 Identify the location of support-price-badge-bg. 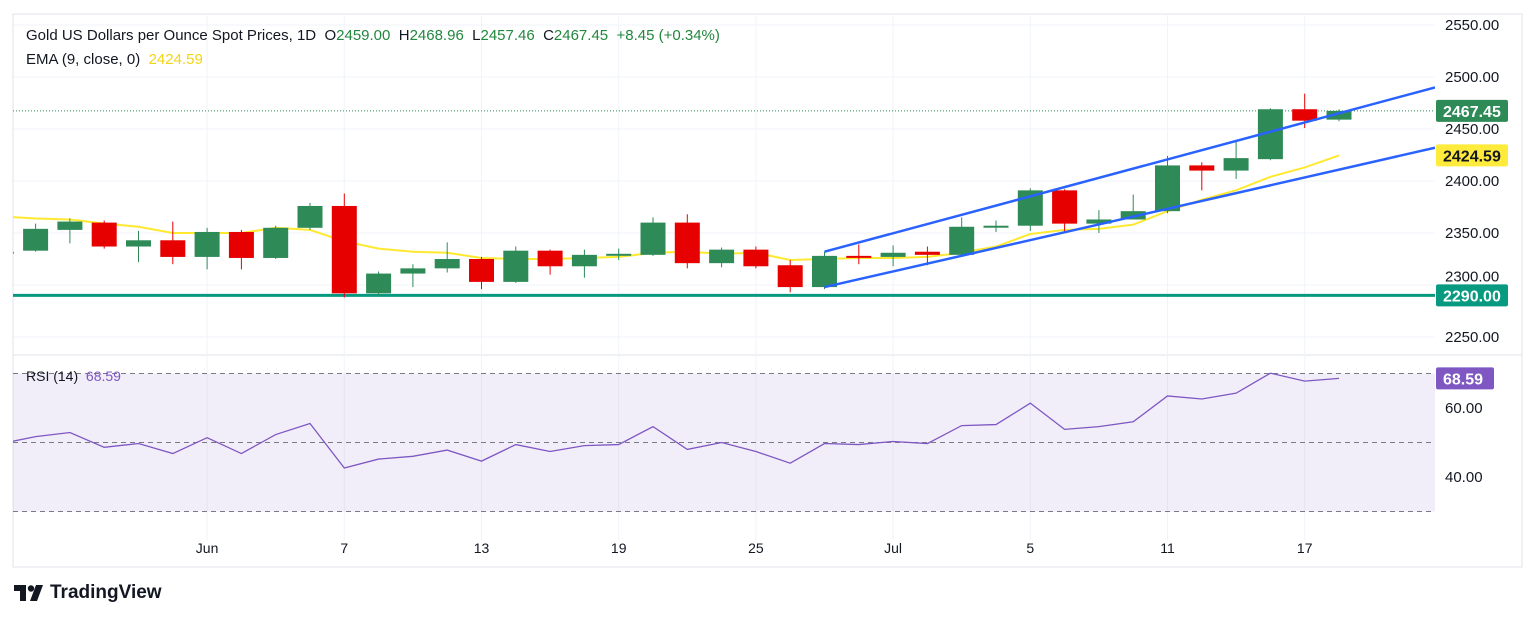
(1472, 295).